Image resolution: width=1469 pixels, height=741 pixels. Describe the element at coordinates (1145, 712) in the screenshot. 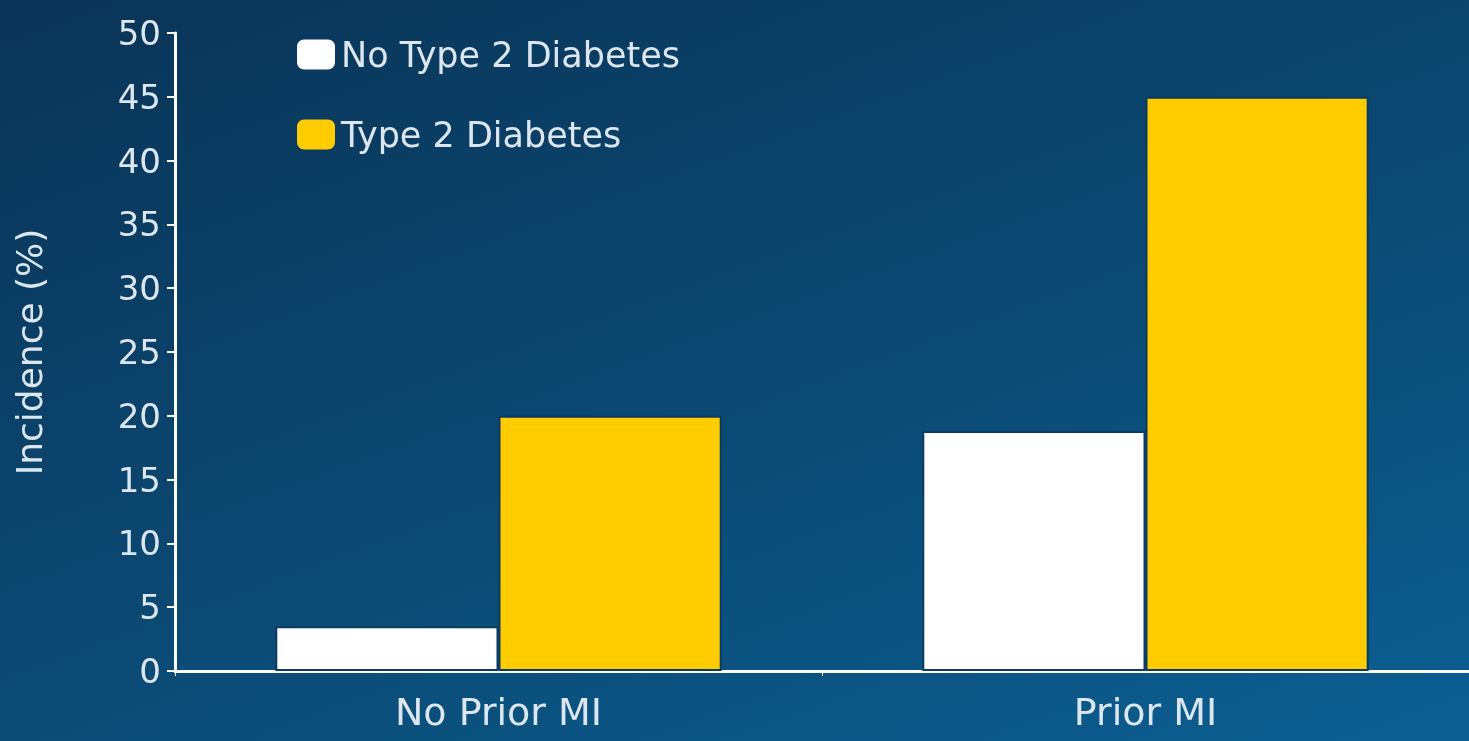

I see `x-tick-label: Prior MI` at that location.